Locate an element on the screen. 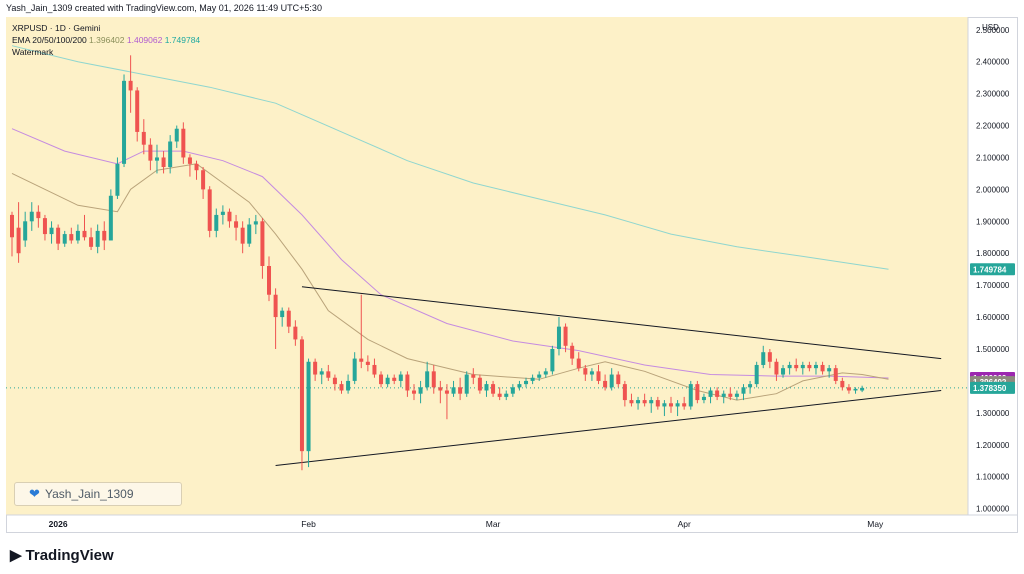 The width and height of the screenshot is (1024, 574). tradingview-logo-icon: ▶ is located at coordinates (16, 555).